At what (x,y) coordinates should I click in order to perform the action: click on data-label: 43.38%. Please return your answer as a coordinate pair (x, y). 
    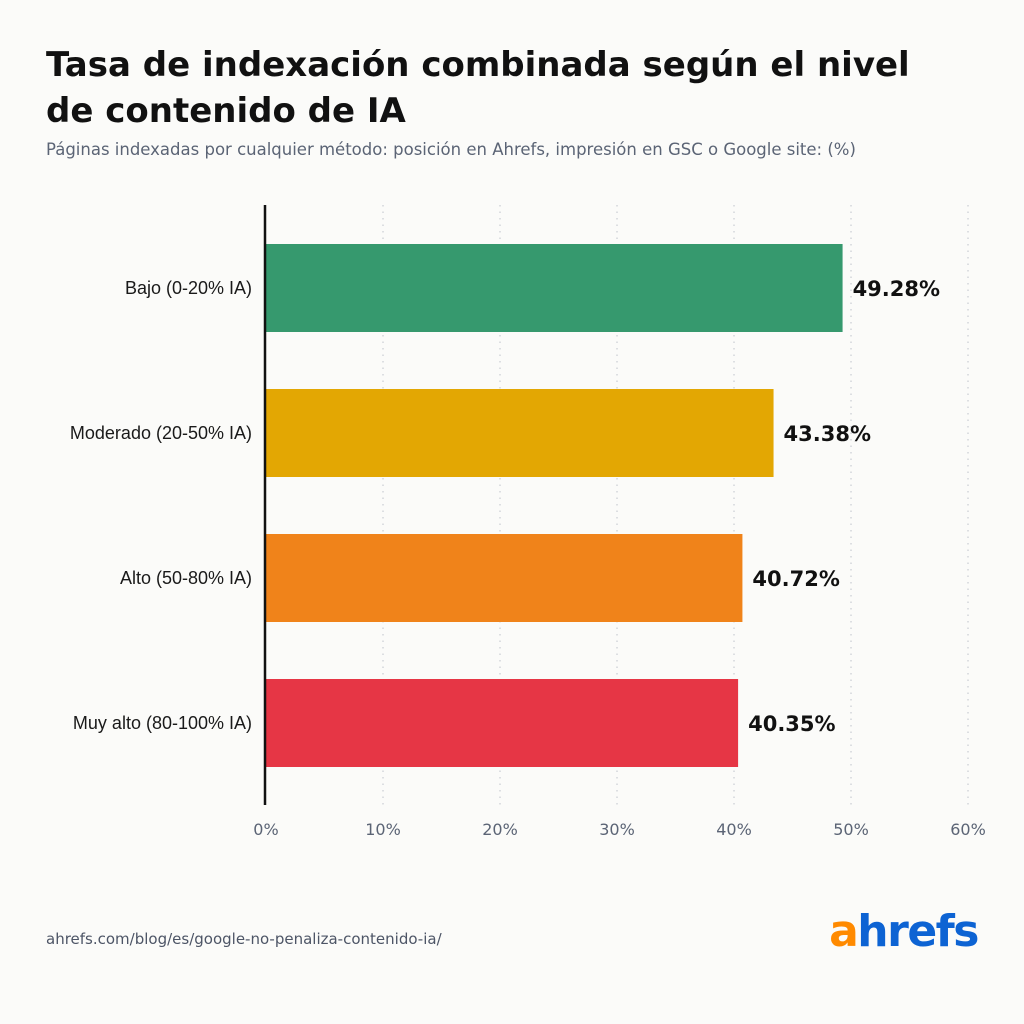
    Looking at the image, I should click on (827, 434).